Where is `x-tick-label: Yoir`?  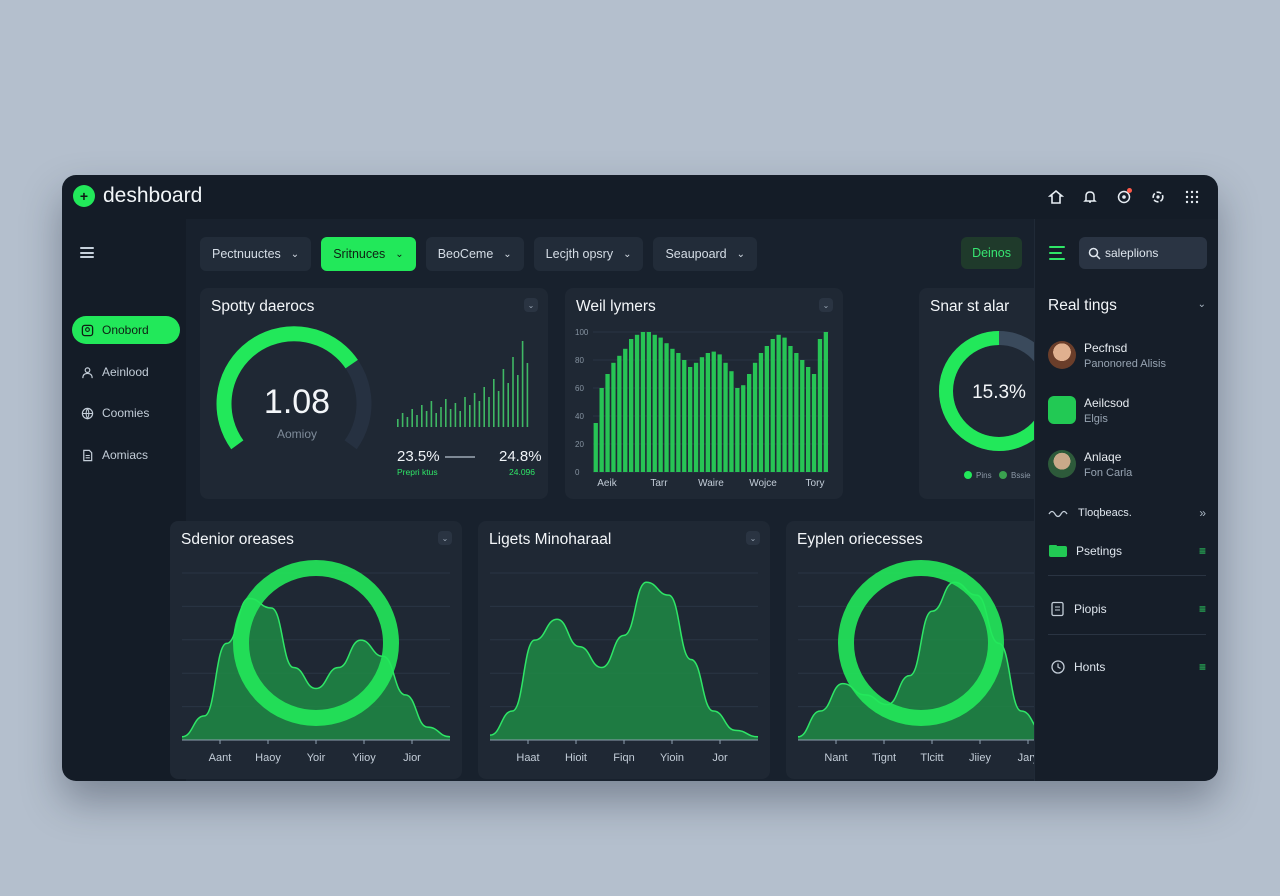
x-tick-label: Yoir is located at coordinates (316, 758).